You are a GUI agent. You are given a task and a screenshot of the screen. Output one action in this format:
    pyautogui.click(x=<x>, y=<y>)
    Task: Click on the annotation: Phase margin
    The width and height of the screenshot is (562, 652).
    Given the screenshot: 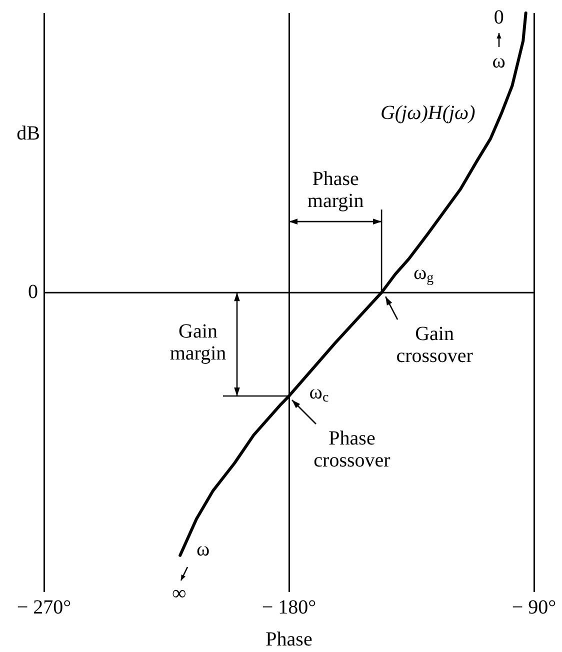 What is the action you would take?
    pyautogui.click(x=335, y=190)
    